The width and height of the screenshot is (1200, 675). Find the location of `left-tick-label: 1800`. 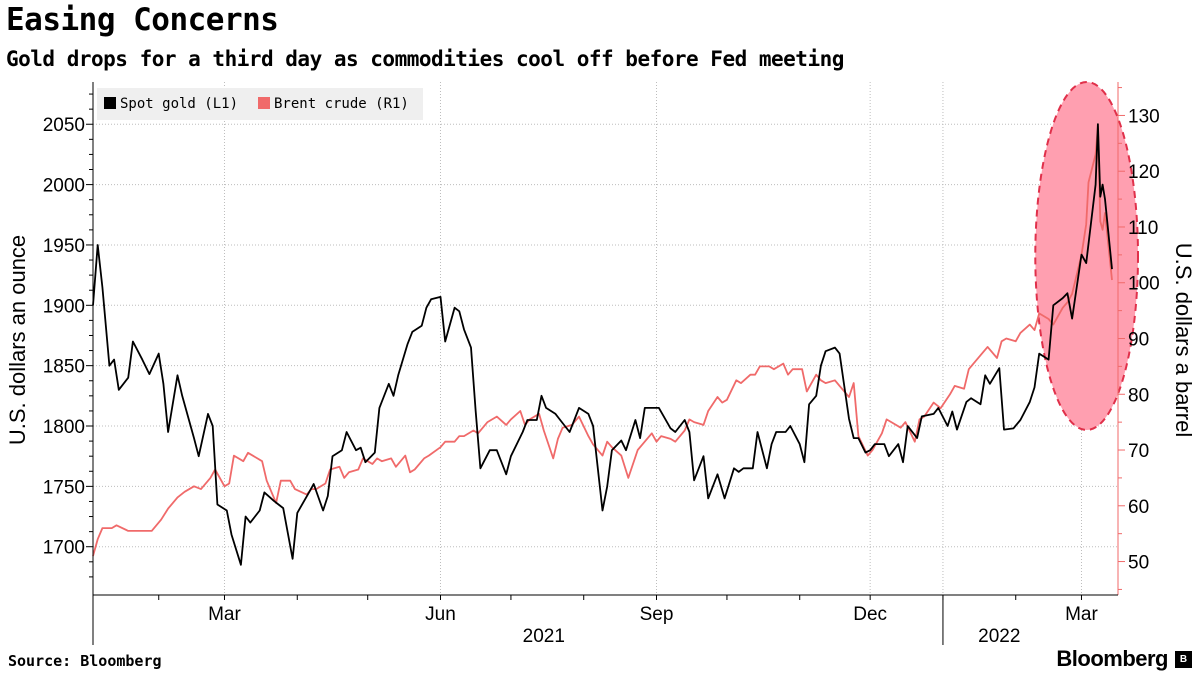

left-tick-label: 1800 is located at coordinates (64, 427).